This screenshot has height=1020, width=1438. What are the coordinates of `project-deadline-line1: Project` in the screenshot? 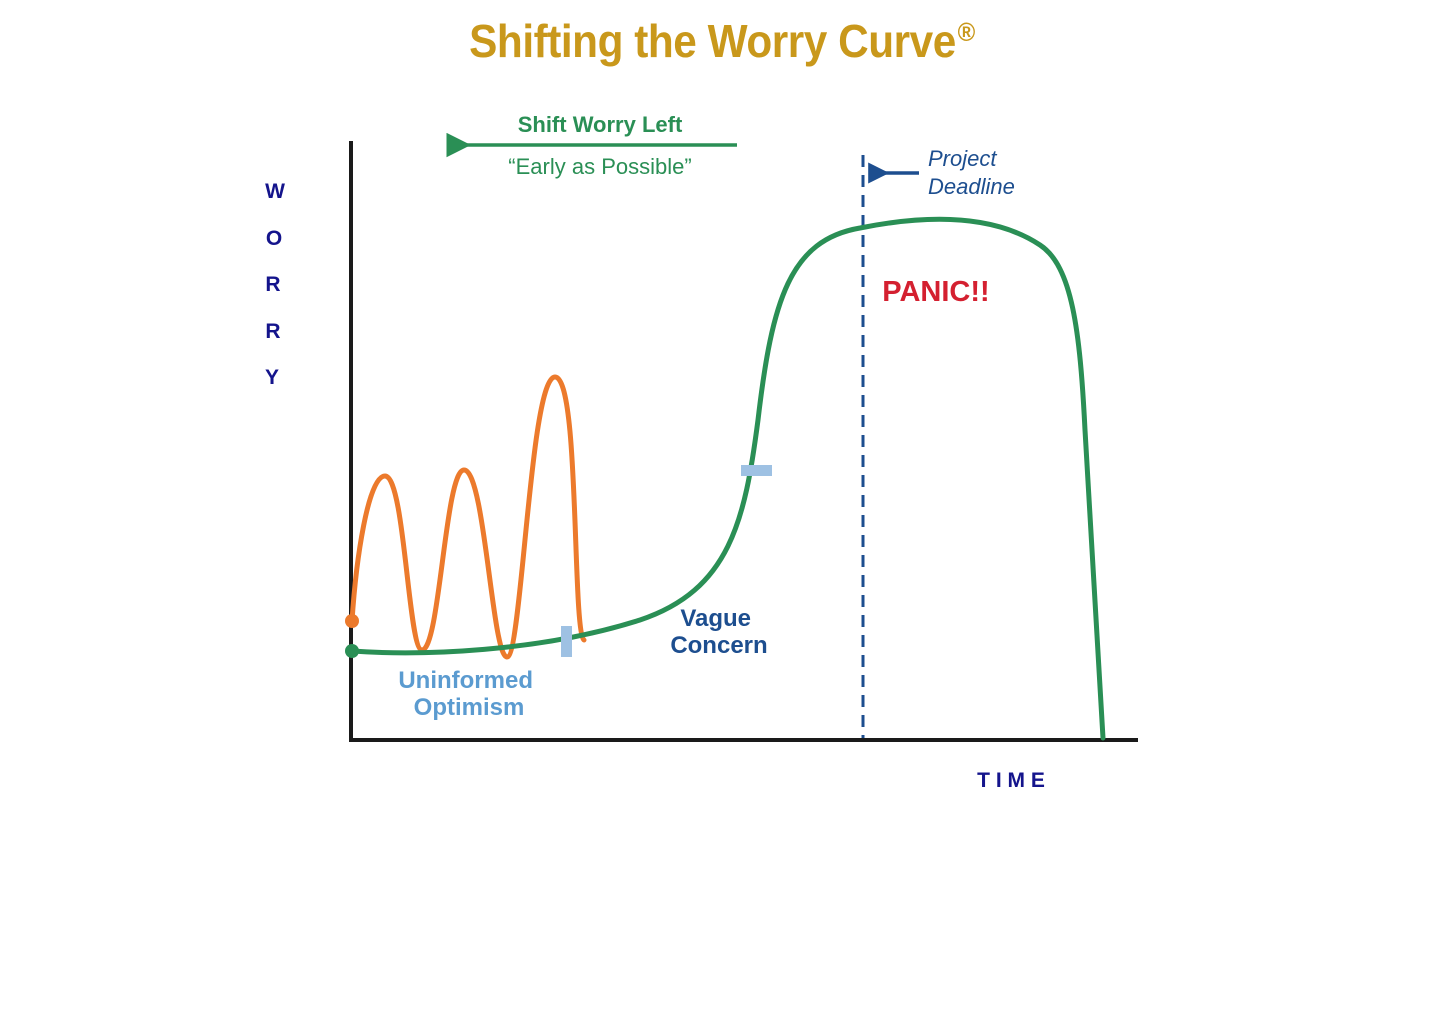 It's located at (962, 158).